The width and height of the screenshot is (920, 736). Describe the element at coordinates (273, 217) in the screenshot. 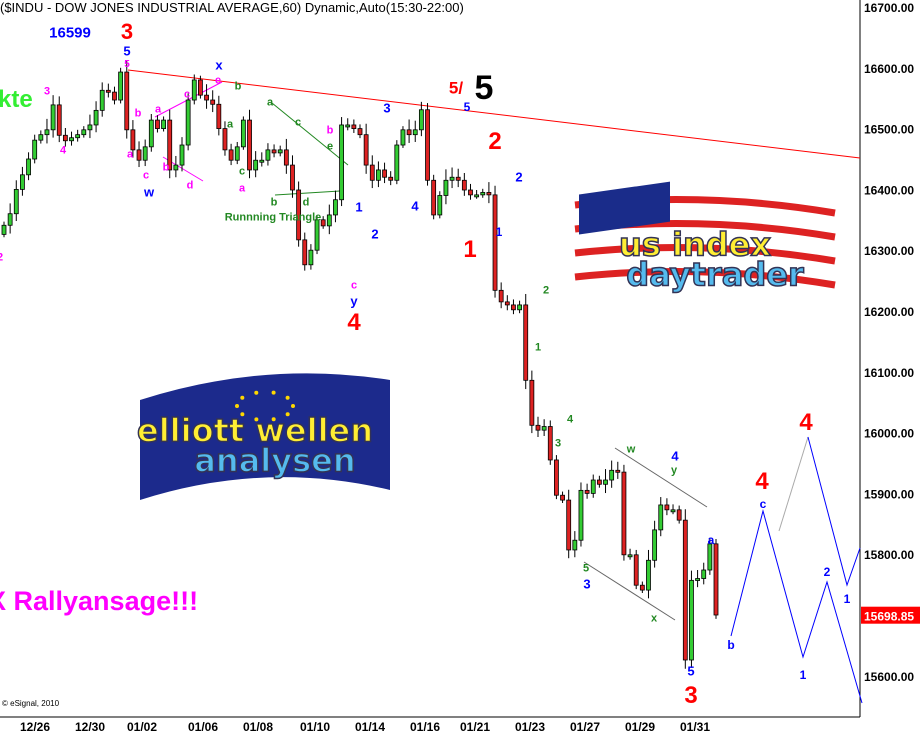

I see `pattern-label: Runnning Triangle` at that location.